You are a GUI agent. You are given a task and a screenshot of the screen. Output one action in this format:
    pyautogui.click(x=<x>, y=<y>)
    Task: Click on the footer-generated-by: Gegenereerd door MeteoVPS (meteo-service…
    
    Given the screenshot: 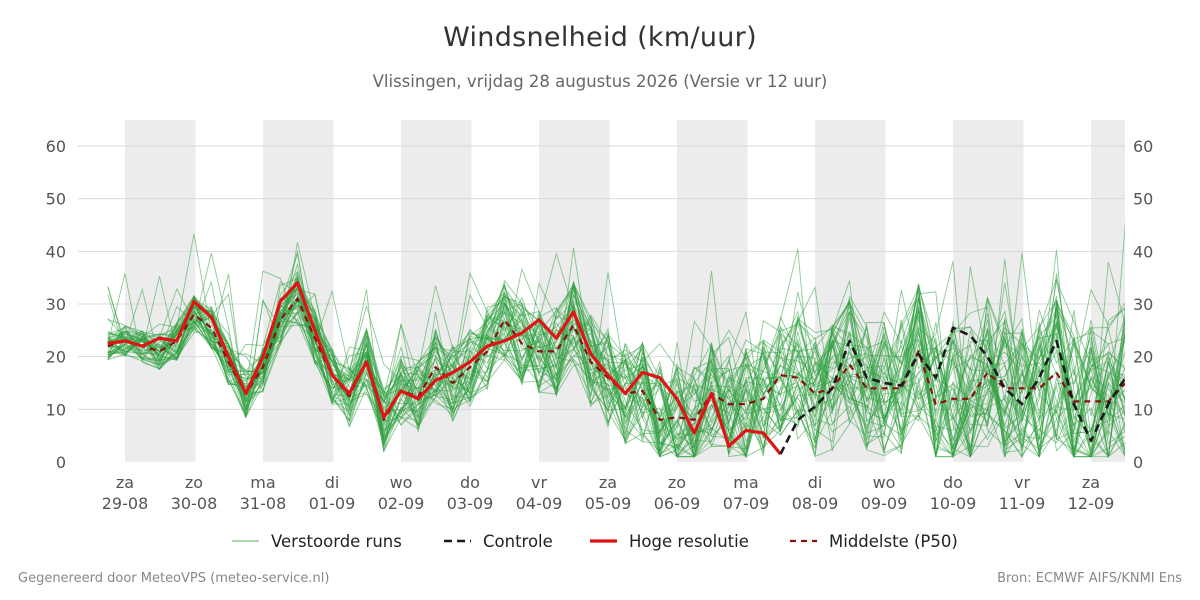 What is the action you would take?
    pyautogui.click(x=174, y=578)
    